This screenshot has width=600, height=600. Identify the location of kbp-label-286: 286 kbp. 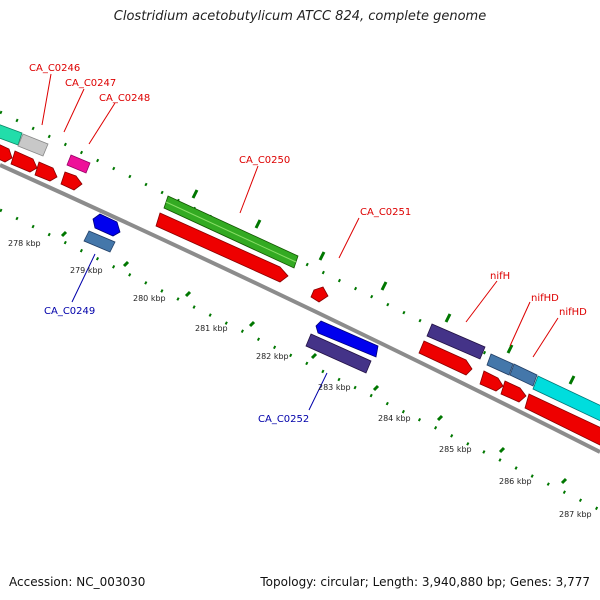
(515, 481).